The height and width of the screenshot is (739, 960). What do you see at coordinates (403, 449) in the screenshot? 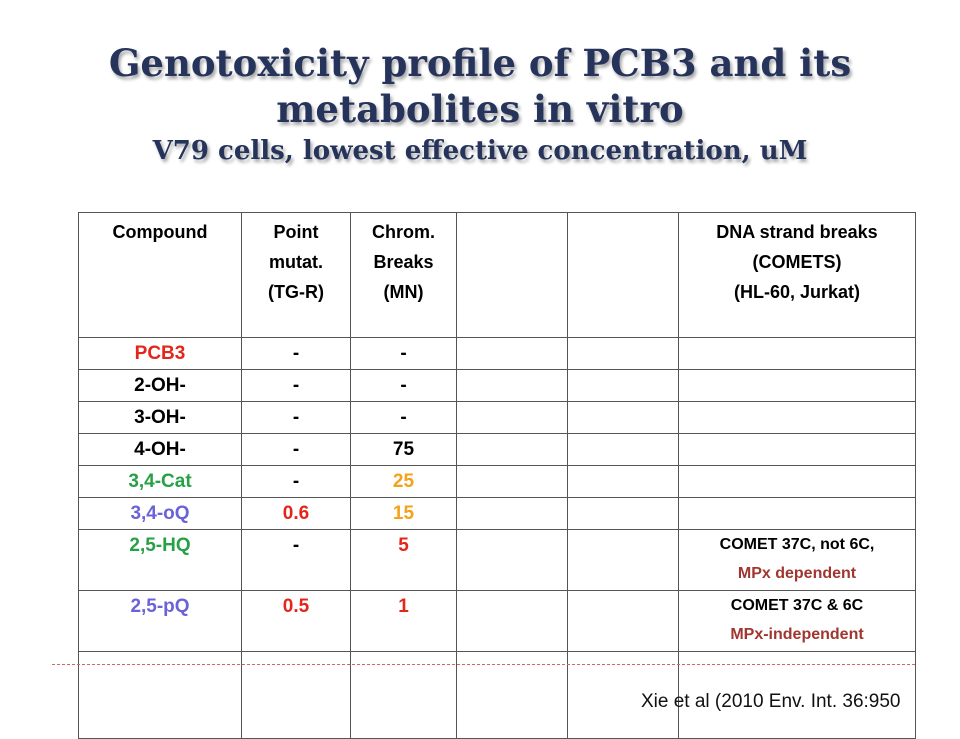
I see `cell-chrom: 75` at bounding box center [403, 449].